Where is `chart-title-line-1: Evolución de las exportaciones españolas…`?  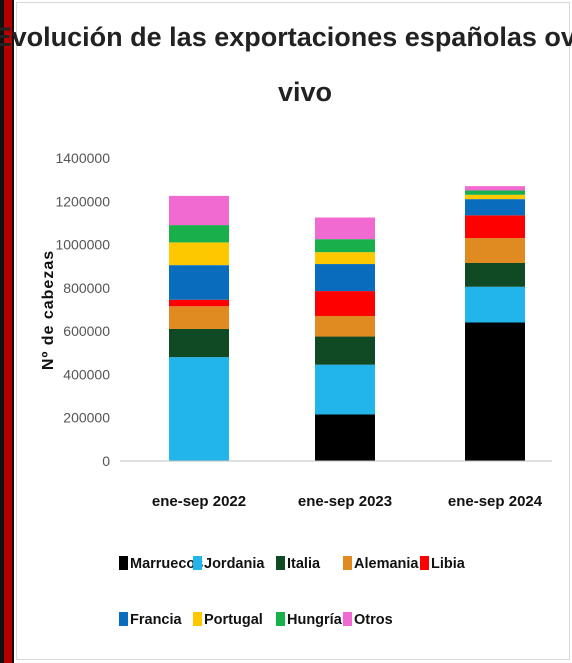
chart-title-line-1: Evolución de las exportaciones españolas… is located at coordinates (286, 37).